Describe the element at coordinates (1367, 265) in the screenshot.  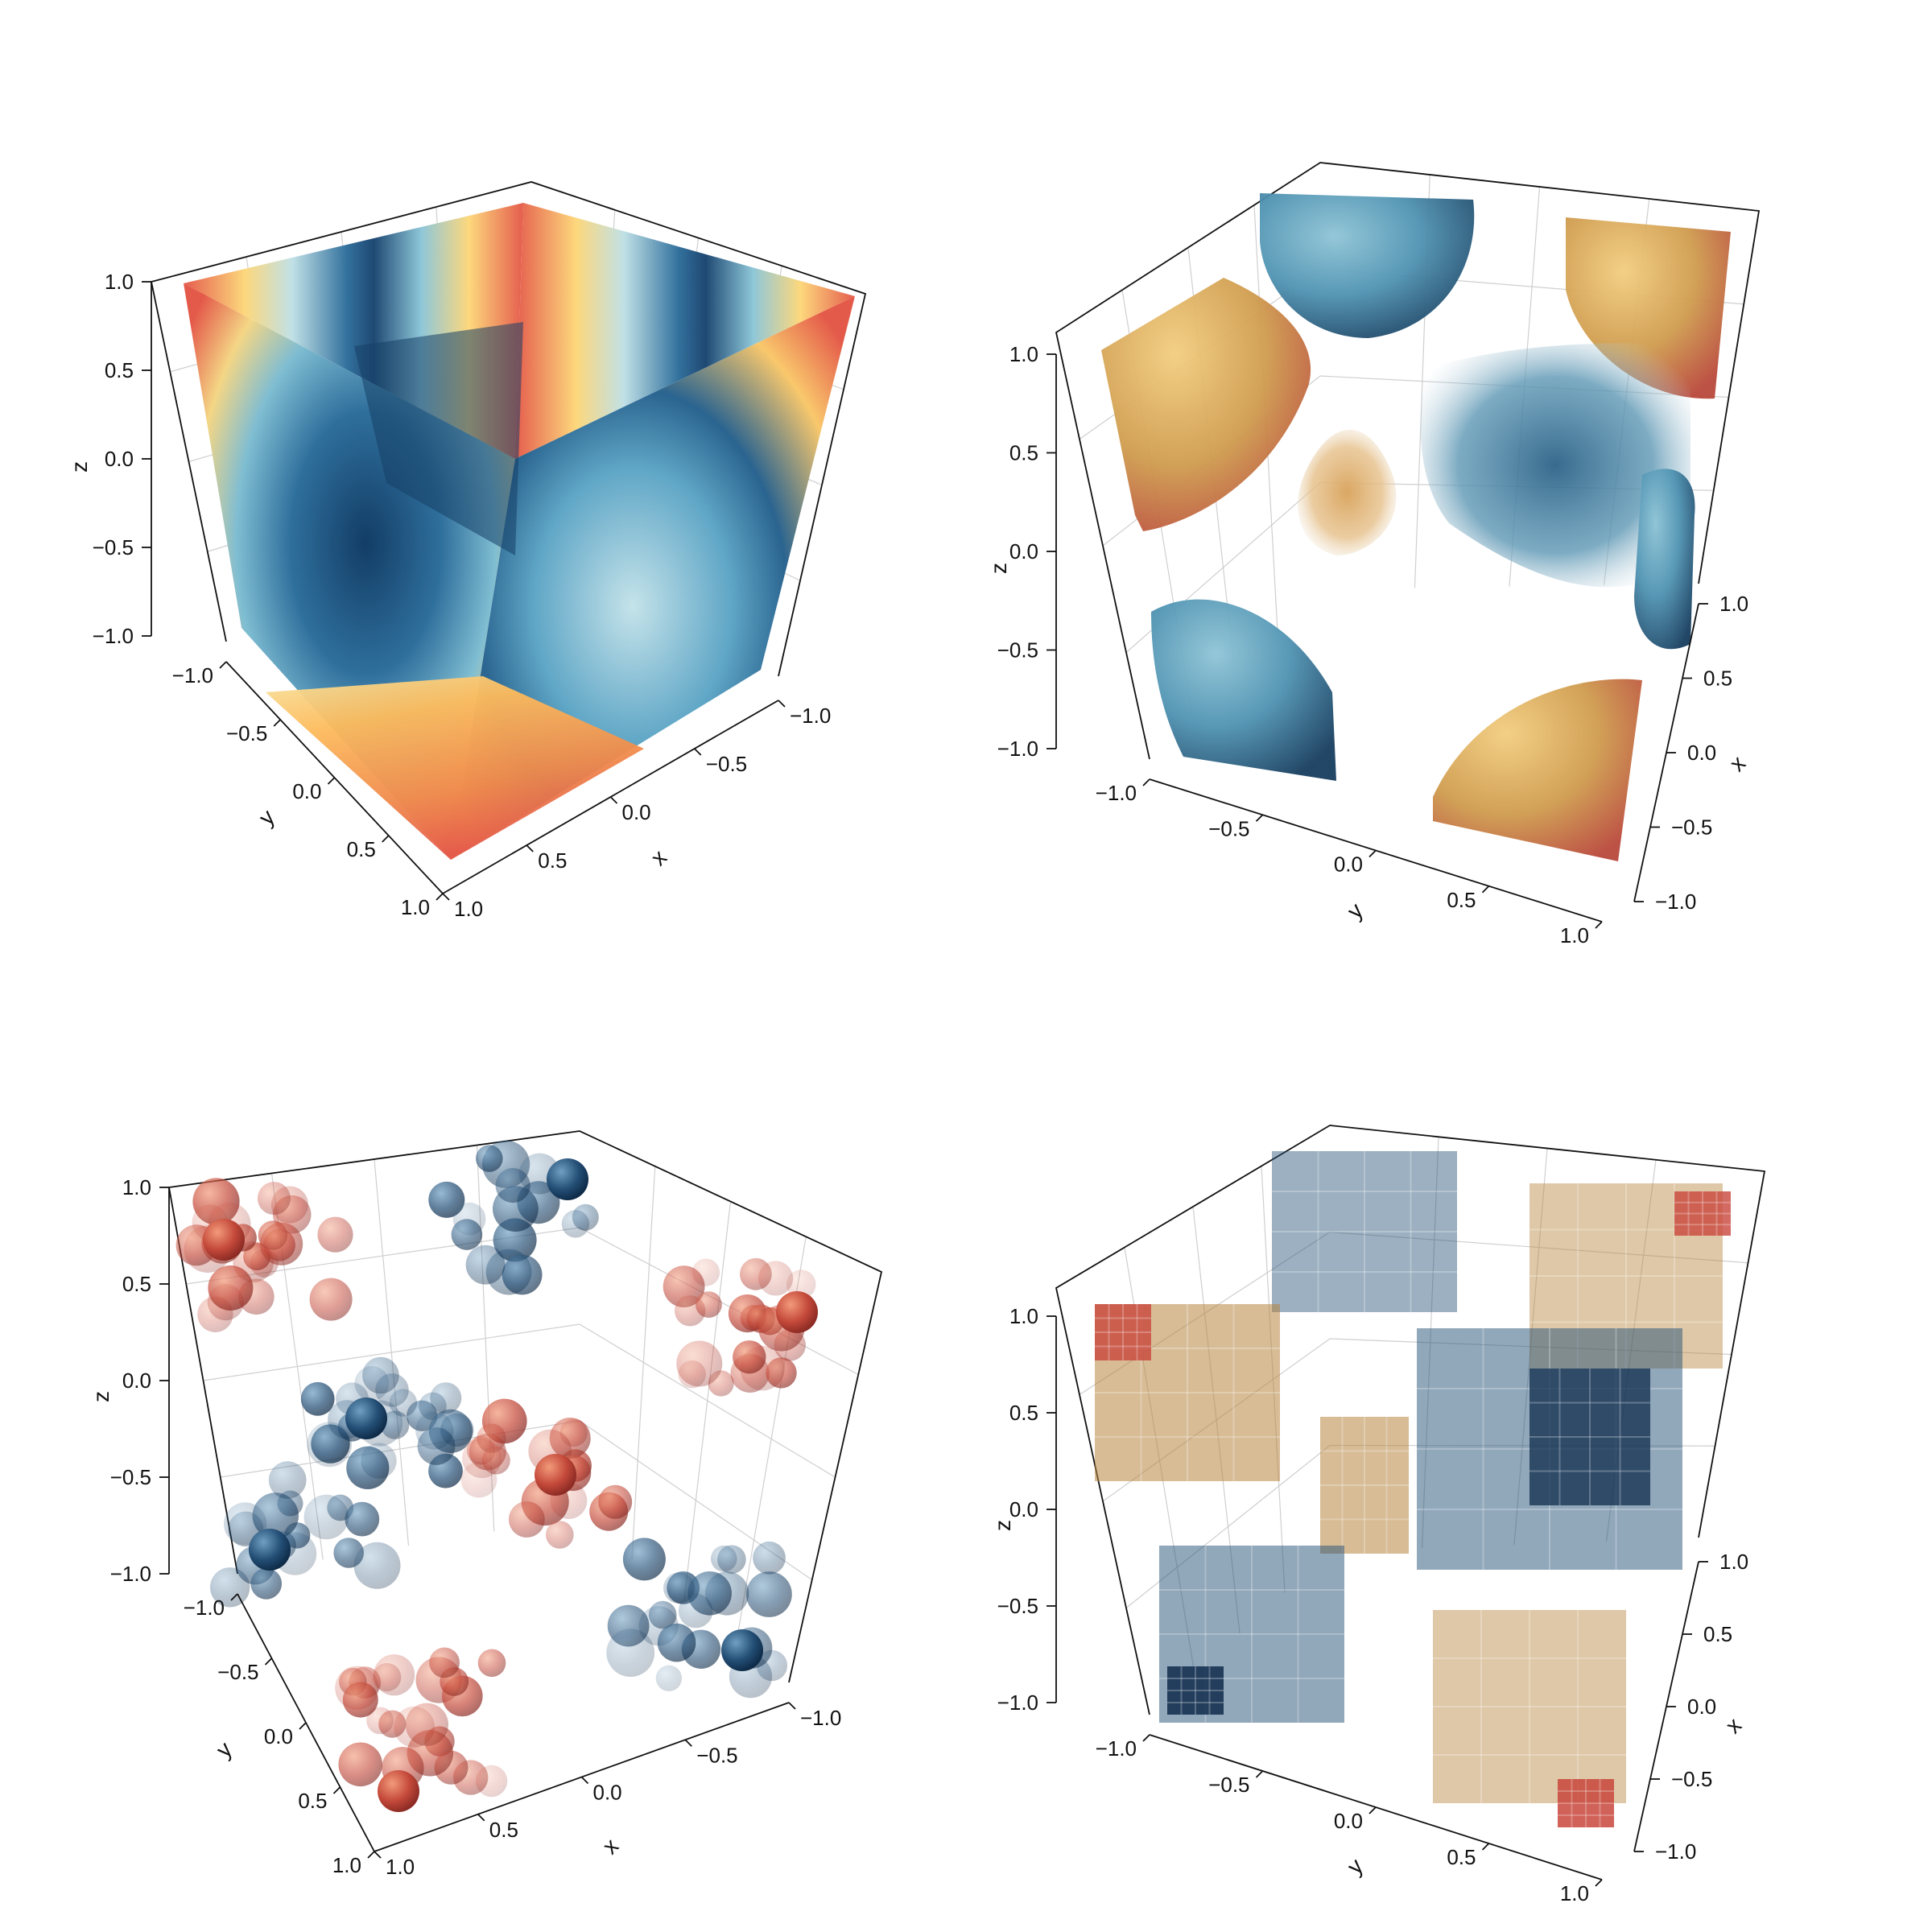
I see `panel-2-negative-lobe-top-back` at that location.